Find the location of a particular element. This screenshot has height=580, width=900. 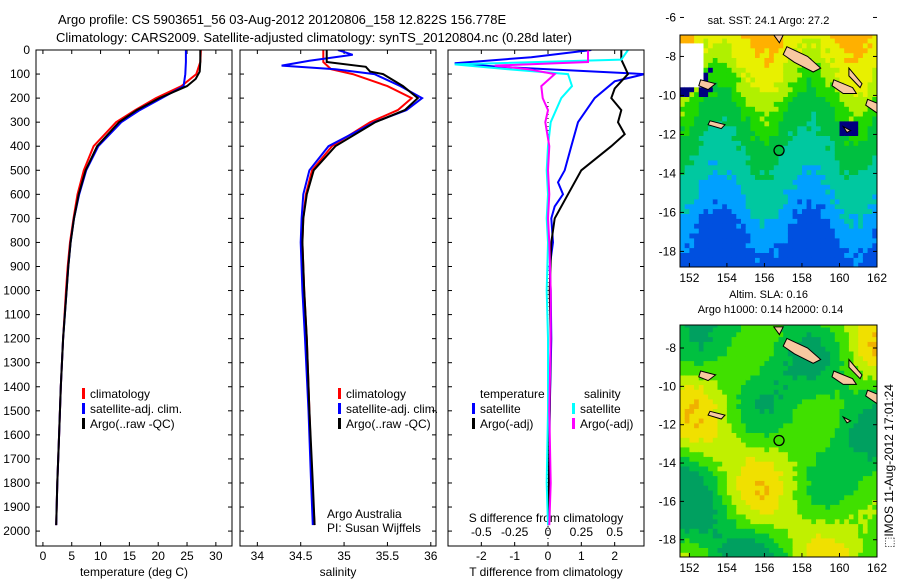

lat-tick-label: -18 is located at coordinates (668, 540).